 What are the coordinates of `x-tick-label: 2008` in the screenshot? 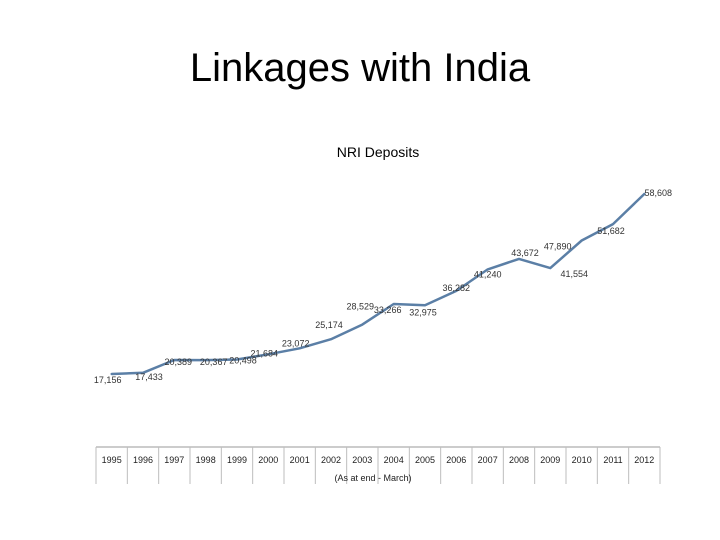 It's located at (519, 460).